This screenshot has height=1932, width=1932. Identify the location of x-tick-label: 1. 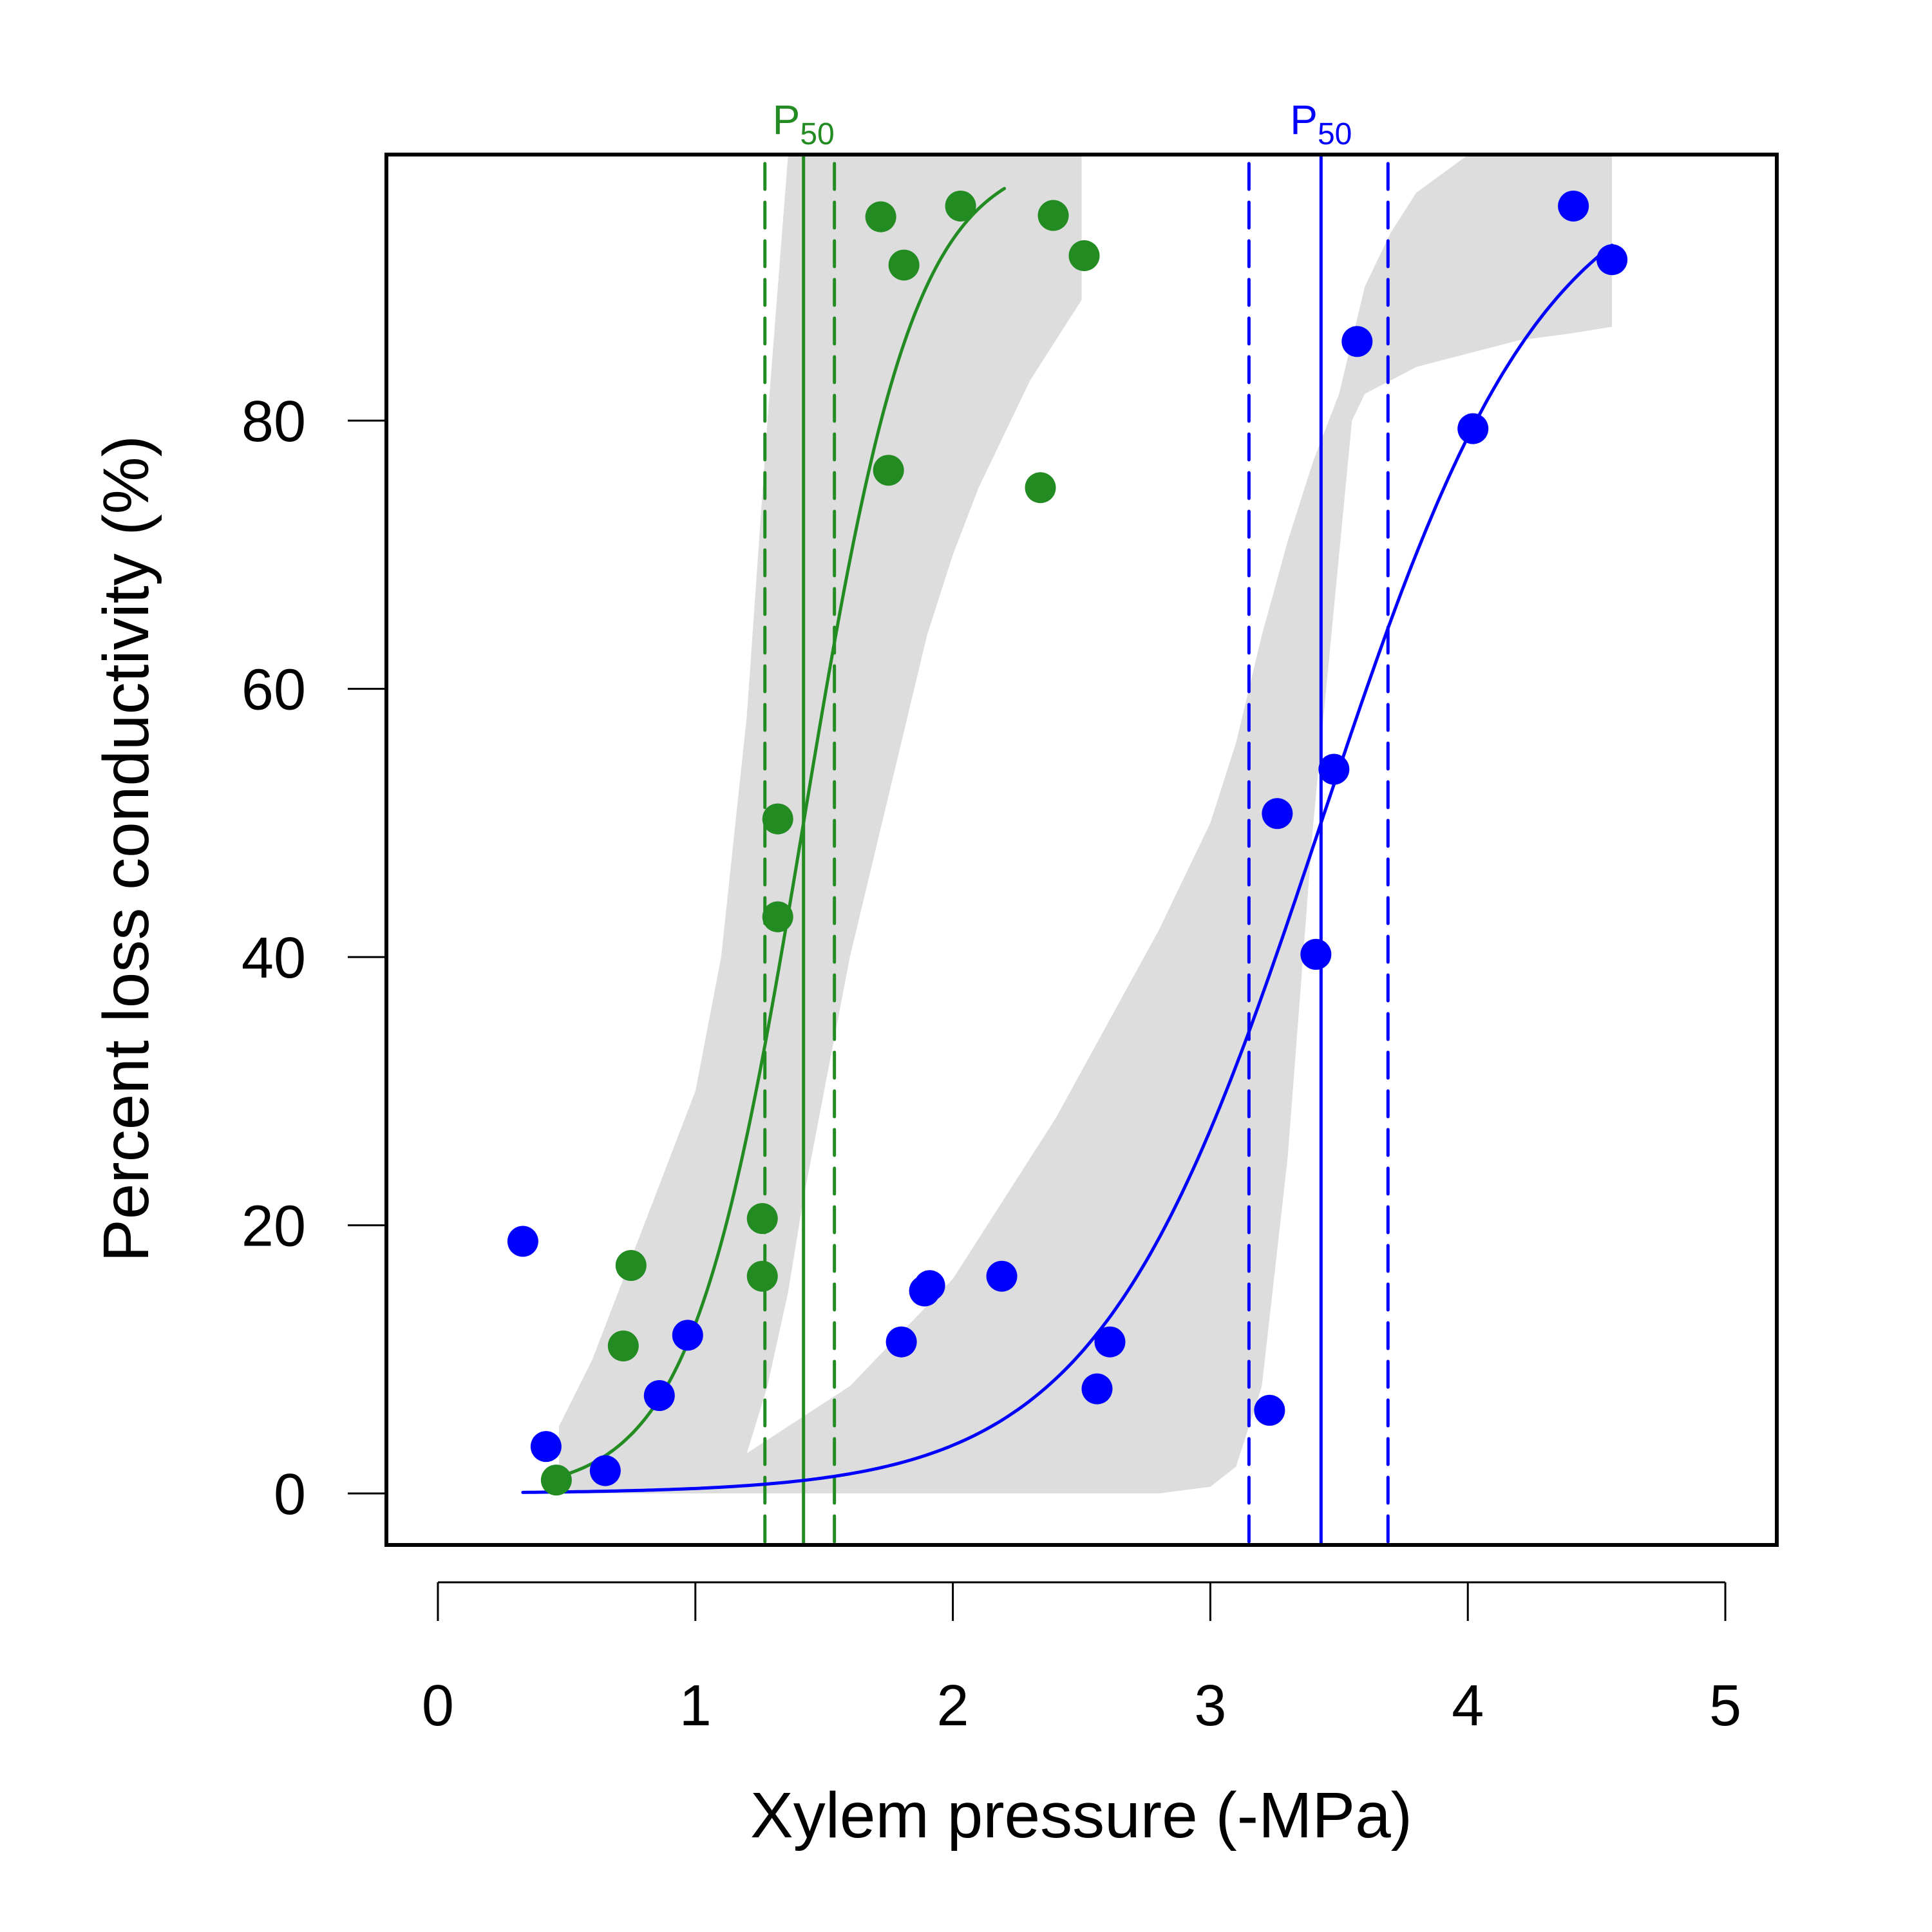
(695, 1706).